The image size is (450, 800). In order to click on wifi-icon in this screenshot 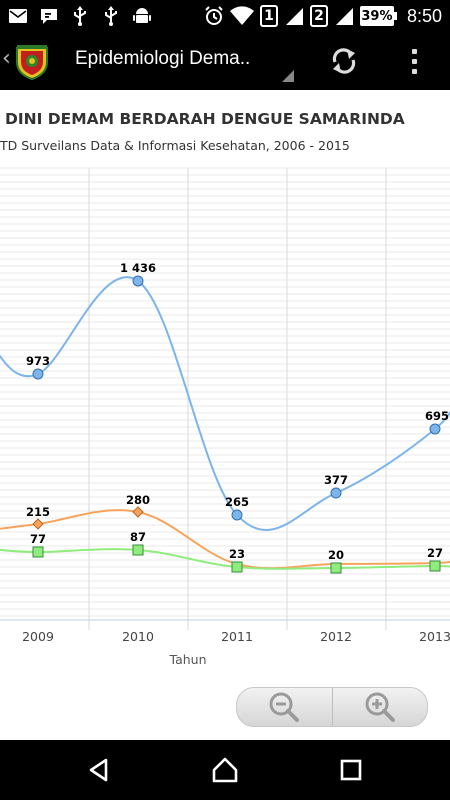, I will do `click(241, 16)`.